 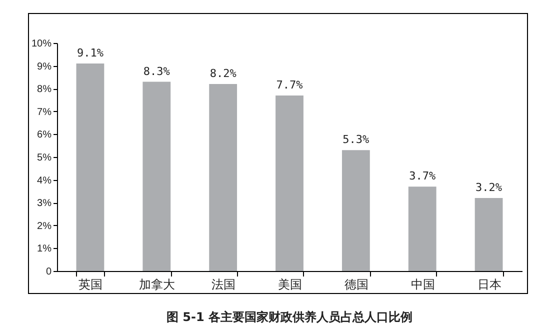 What do you see at coordinates (49, 272) in the screenshot?
I see `y-tick-label: 0` at bounding box center [49, 272].